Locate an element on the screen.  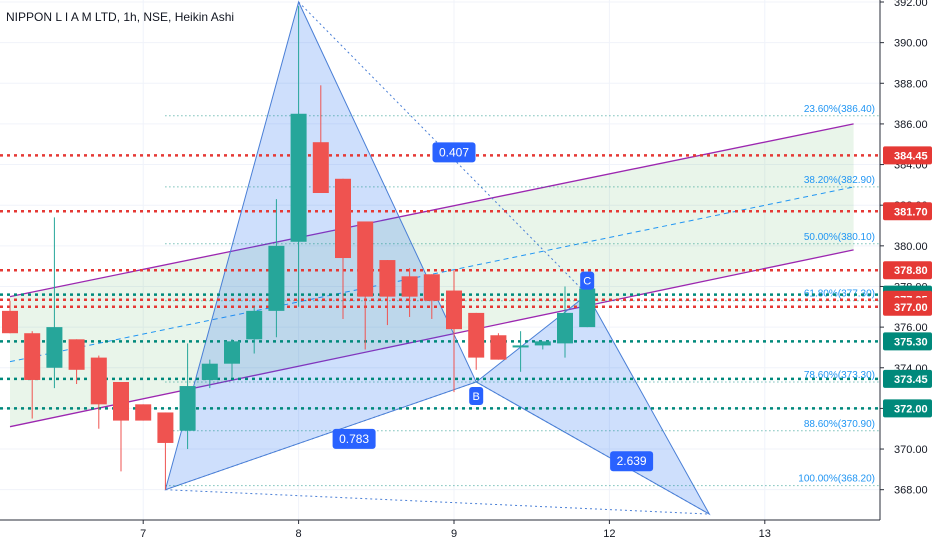
price-tick-label: 380.00 is located at coordinates (911, 247).